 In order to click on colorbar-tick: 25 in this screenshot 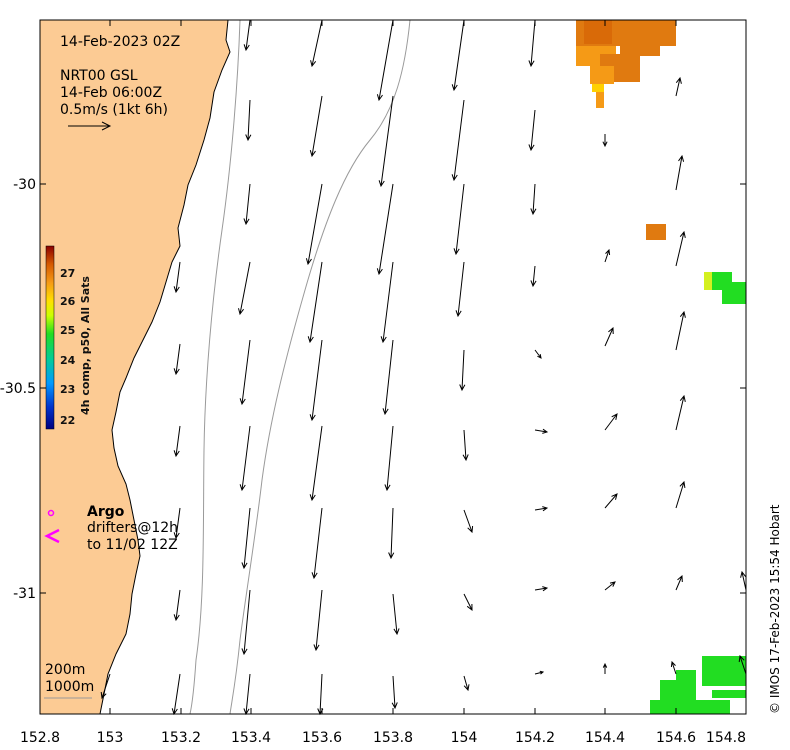, I will do `click(67, 330)`.